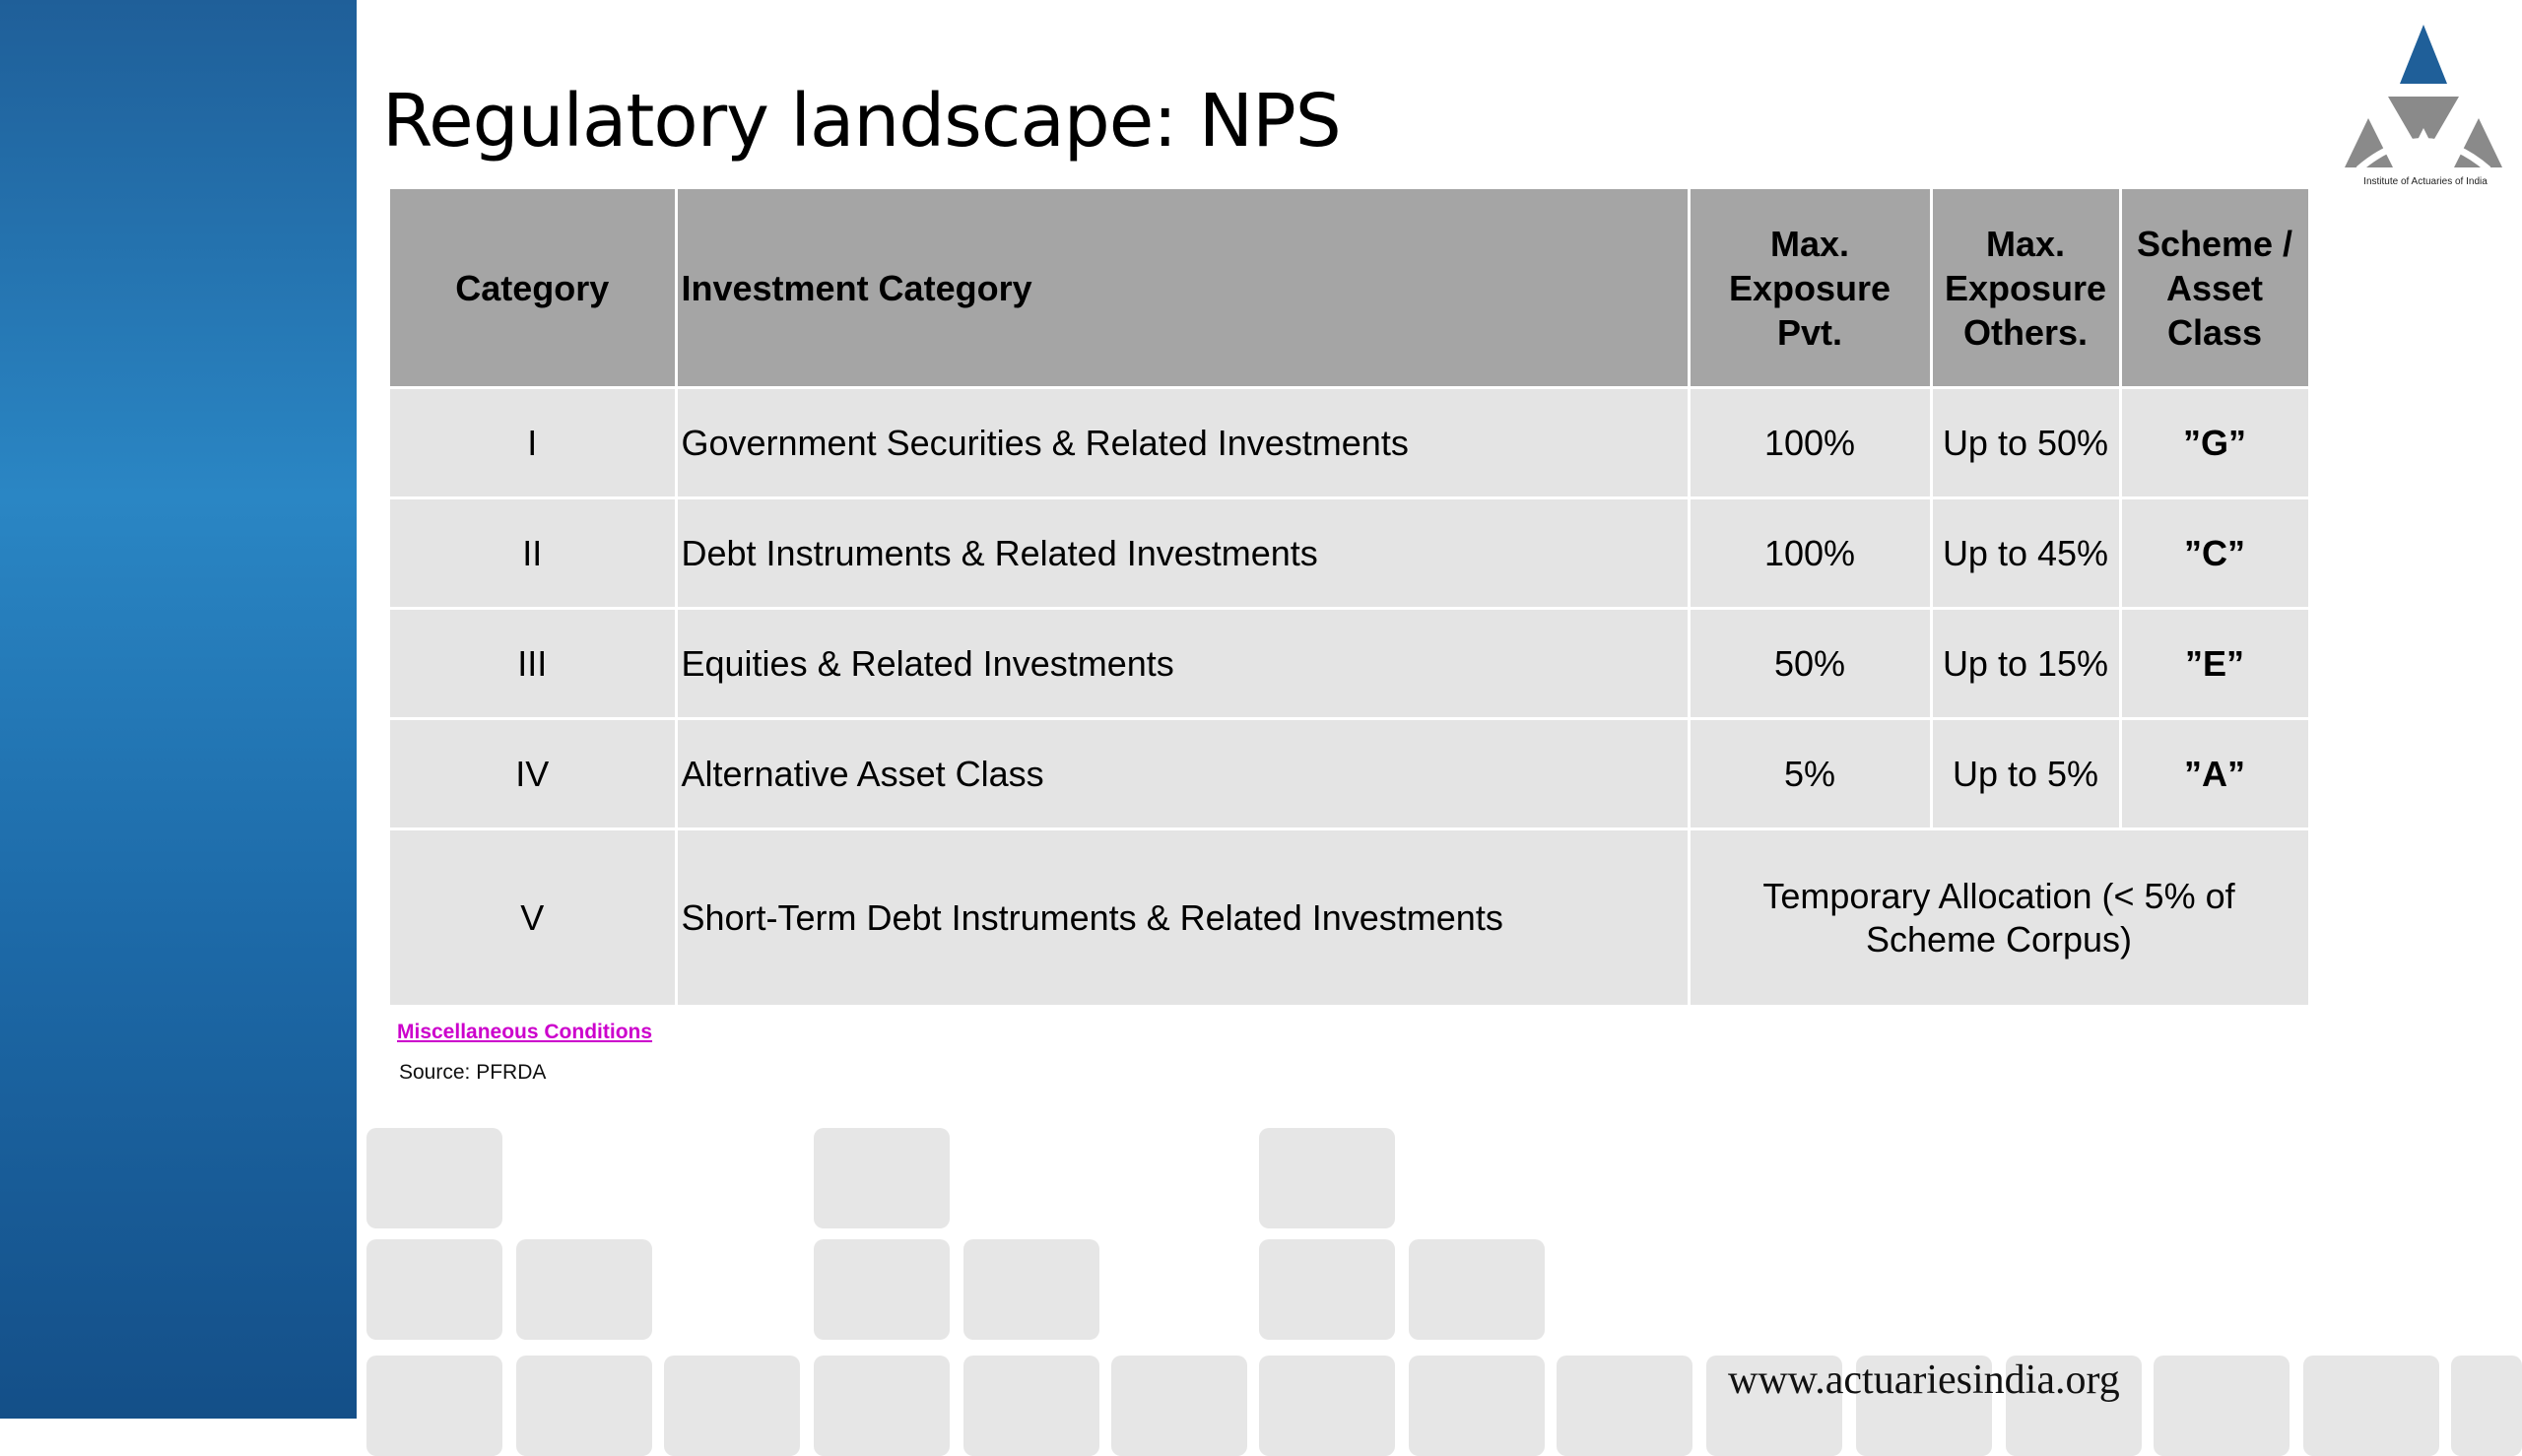  I want to click on cell-scheme: ”E”, so click(2215, 664).